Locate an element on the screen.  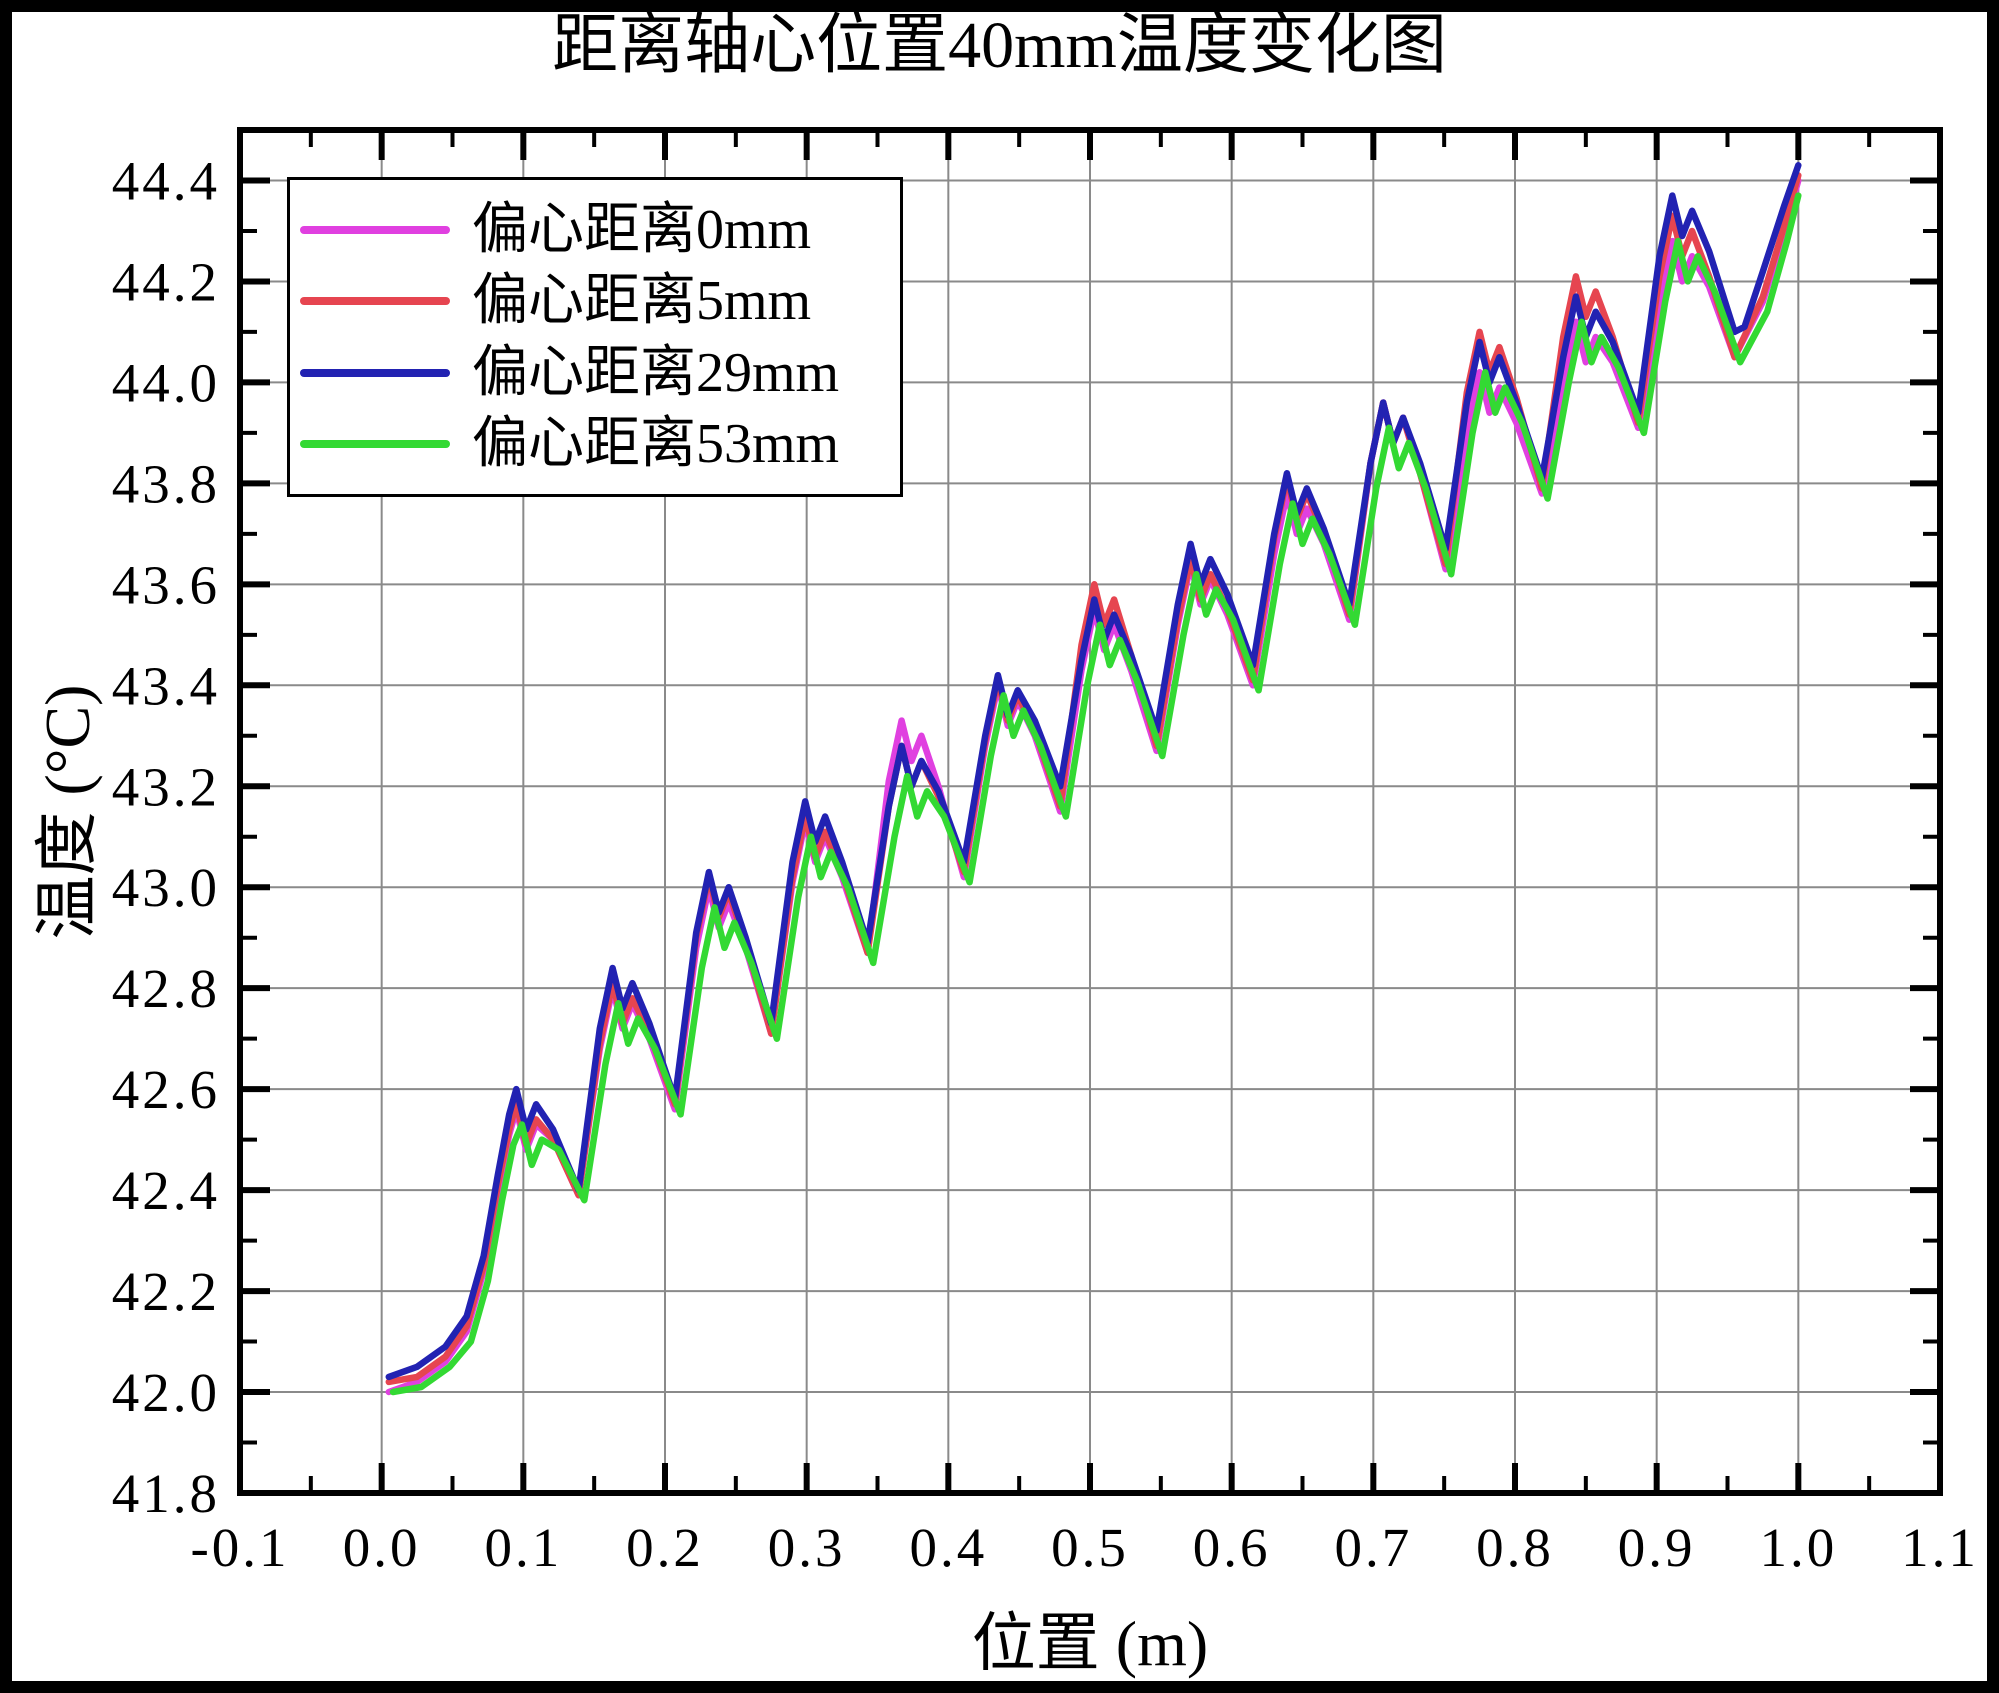
x-tick-label: 0.7 is located at coordinates (1373, 1547).